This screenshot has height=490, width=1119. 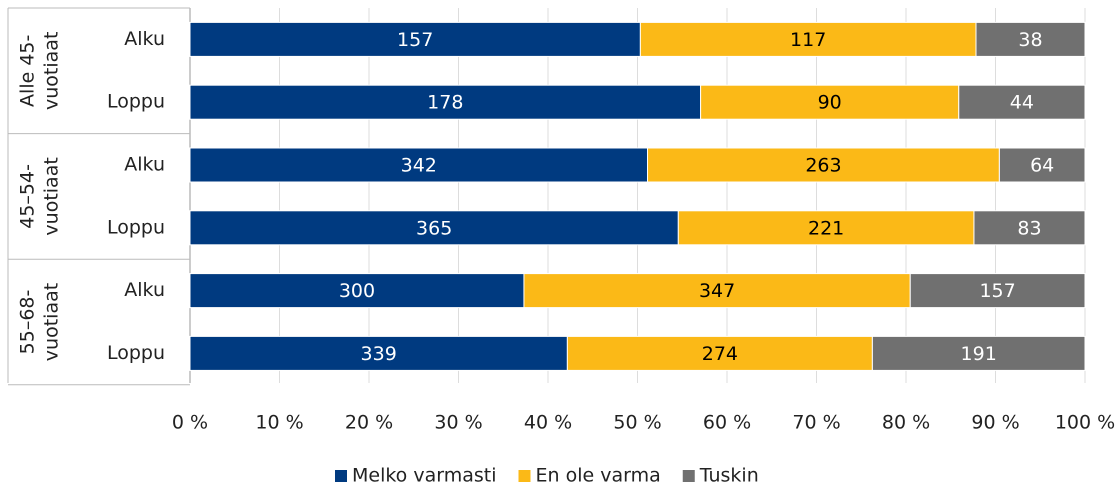 I want to click on x-tick-label: 10 %, so click(x=279, y=423).